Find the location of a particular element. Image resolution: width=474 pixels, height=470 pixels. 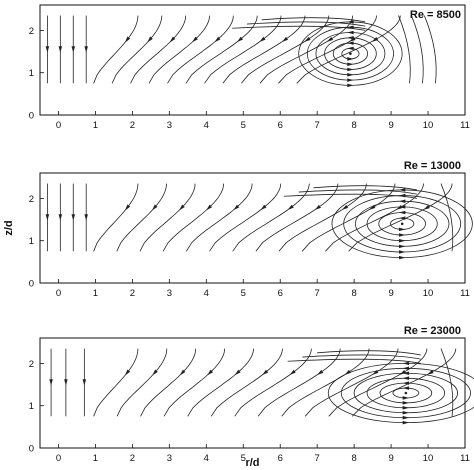

x-axis-title: r/d is located at coordinates (252, 463).